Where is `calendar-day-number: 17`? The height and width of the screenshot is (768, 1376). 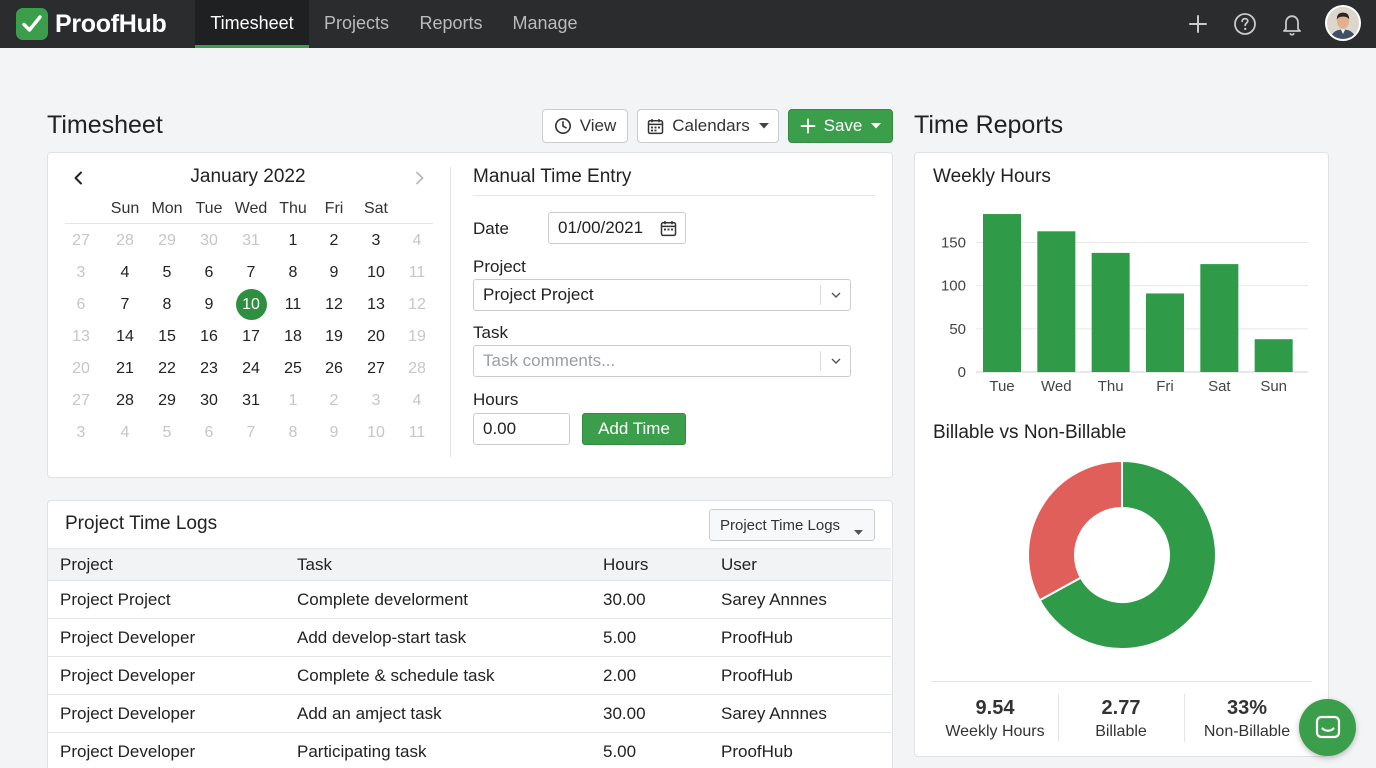 calendar-day-number: 17 is located at coordinates (251, 336).